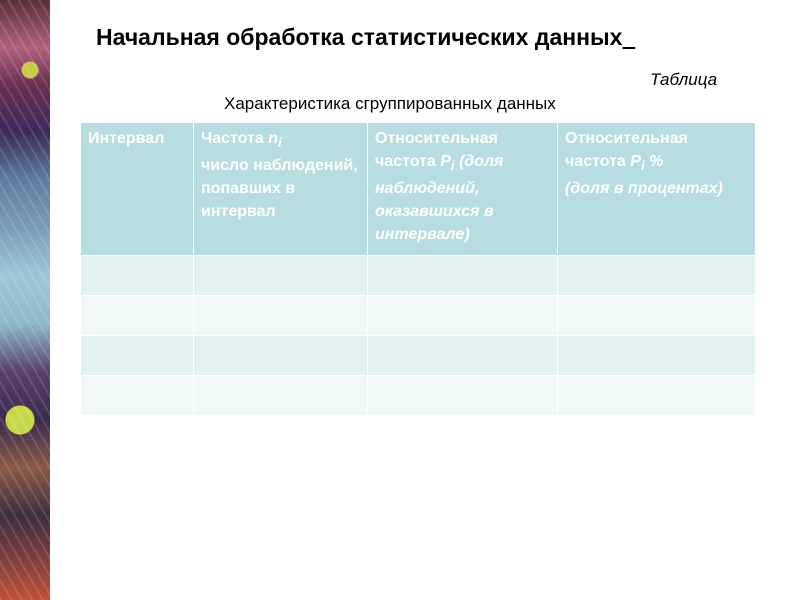 The width and height of the screenshot is (800, 600). I want to click on table-label: Таблица, so click(684, 79).